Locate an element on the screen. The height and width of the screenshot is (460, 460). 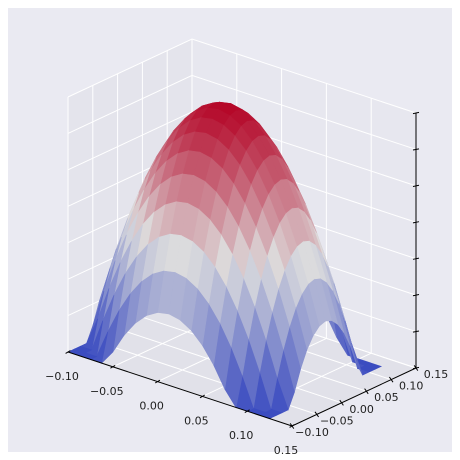
x-tick-label: 0.00 is located at coordinates (151, 406).